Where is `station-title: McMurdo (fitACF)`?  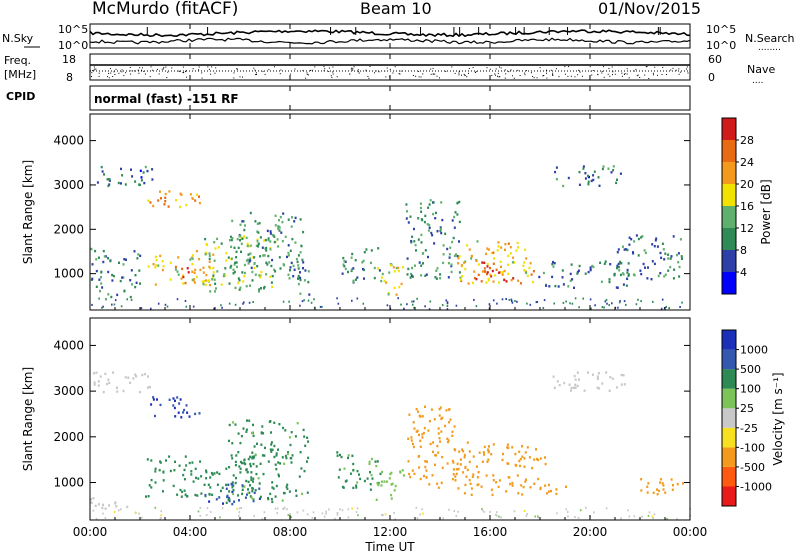
station-title: McMurdo (fitACF) is located at coordinates (165, 9).